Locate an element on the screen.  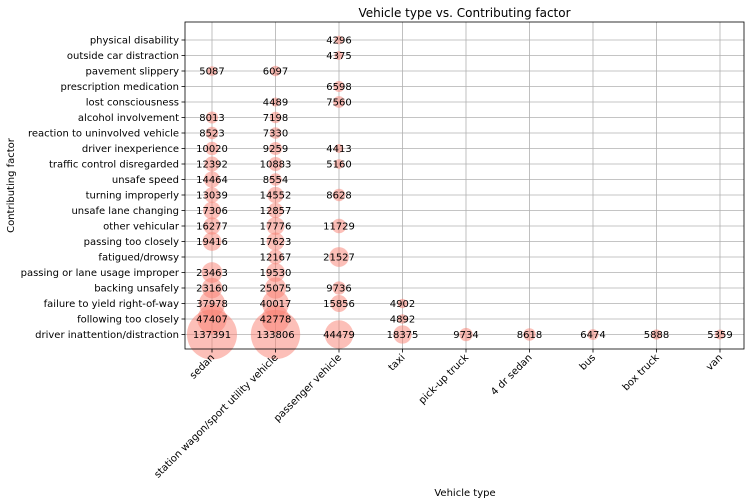
value-label-sedan-turning-improperly: 13039 is located at coordinates (212, 196).